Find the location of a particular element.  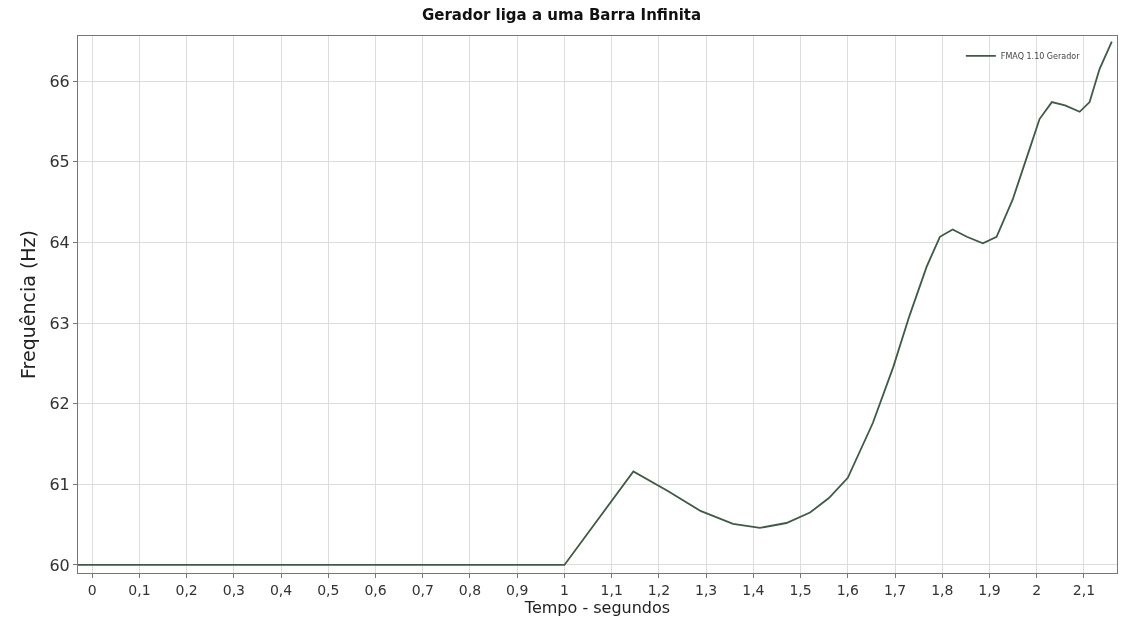

y-tick-label: 65 is located at coordinates (59, 162).